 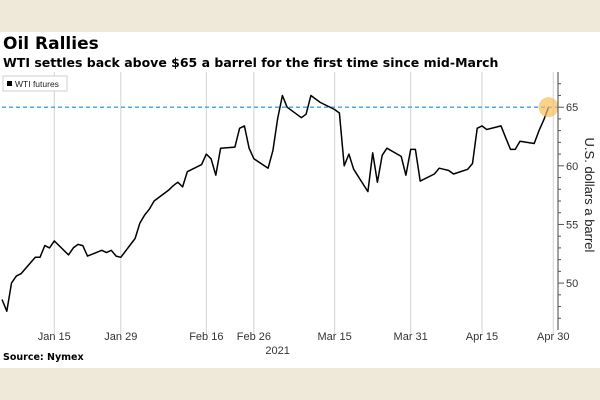 I want to click on x-tick-label: Feb 16, so click(x=206, y=337).